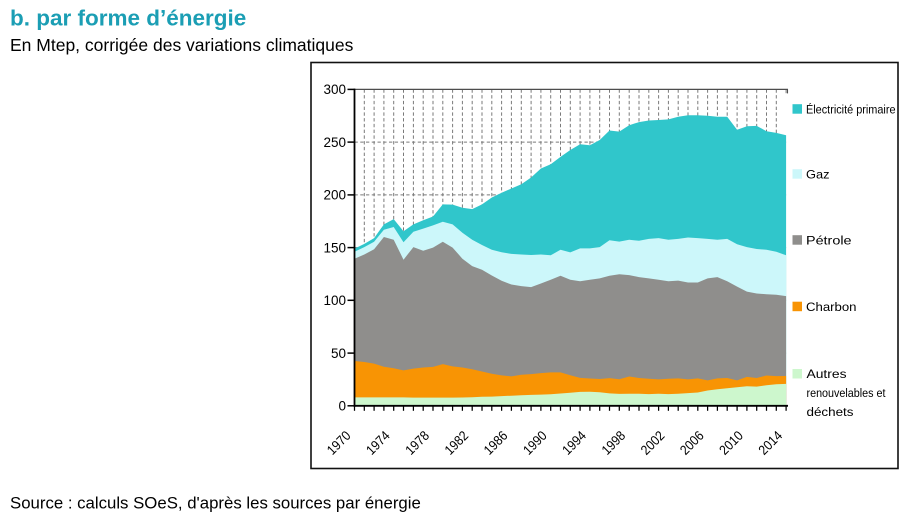 The width and height of the screenshot is (914, 522). Describe the element at coordinates (831, 307) in the screenshot. I see `svg-text: Charbon` at that location.